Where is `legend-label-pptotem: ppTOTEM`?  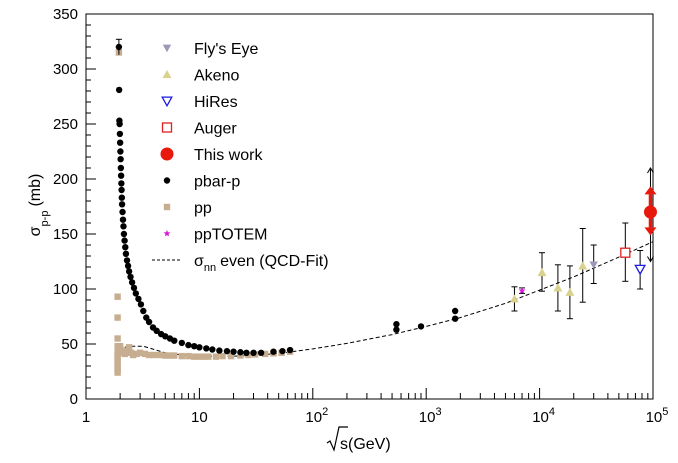
legend-label-pptotem: ppTOTEM is located at coordinates (231, 235).